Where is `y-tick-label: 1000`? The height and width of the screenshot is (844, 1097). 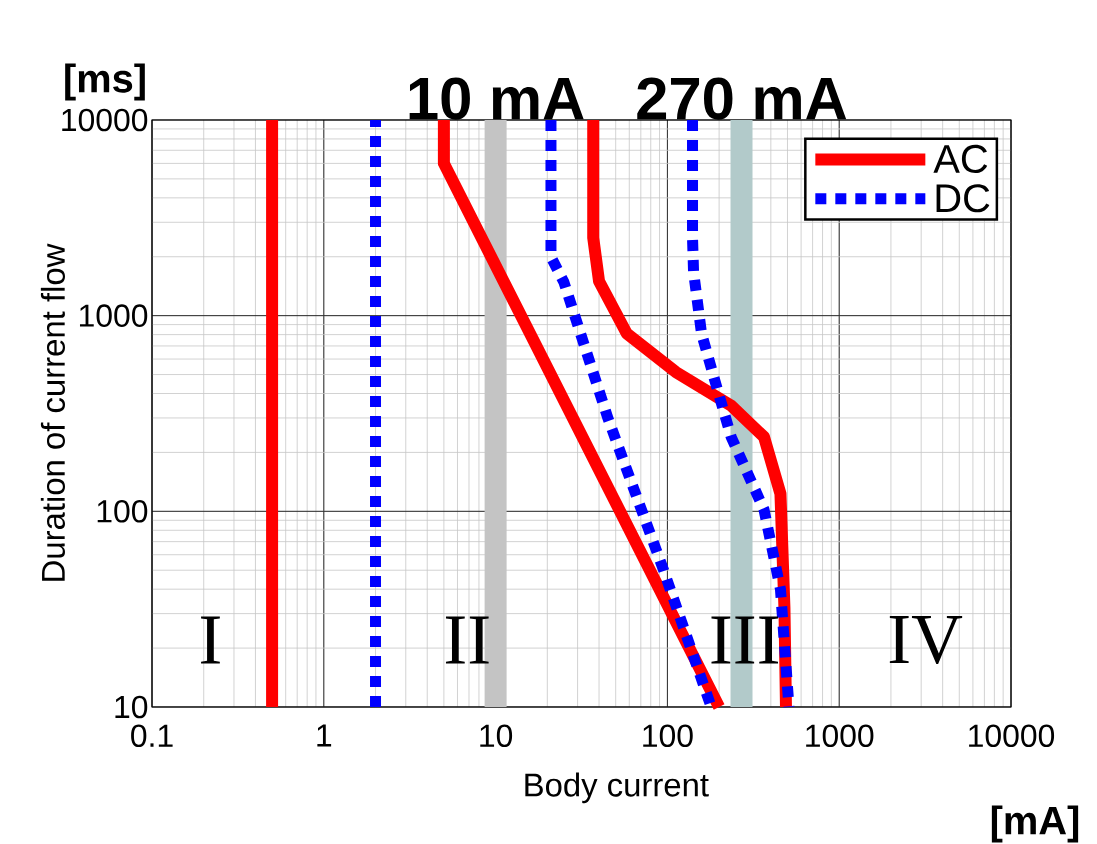
y-tick-label: 1000 is located at coordinates (113, 315).